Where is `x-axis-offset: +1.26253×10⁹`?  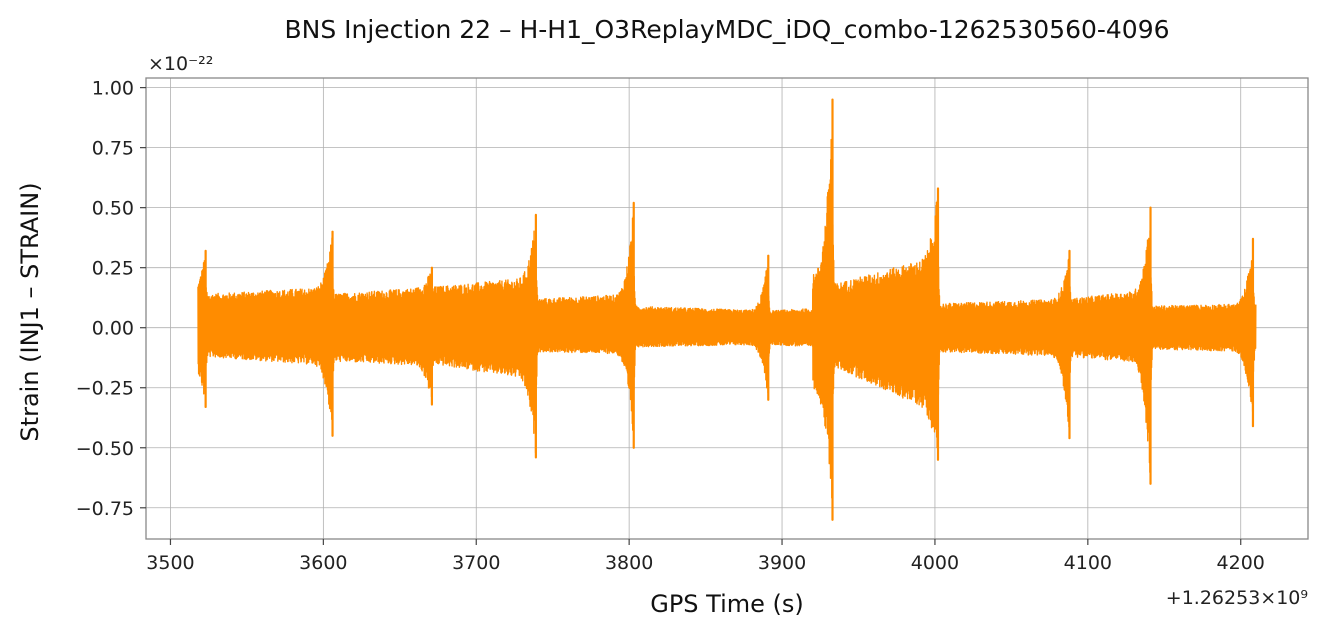
x-axis-offset: +1.26253×10⁹ is located at coordinates (1237, 598).